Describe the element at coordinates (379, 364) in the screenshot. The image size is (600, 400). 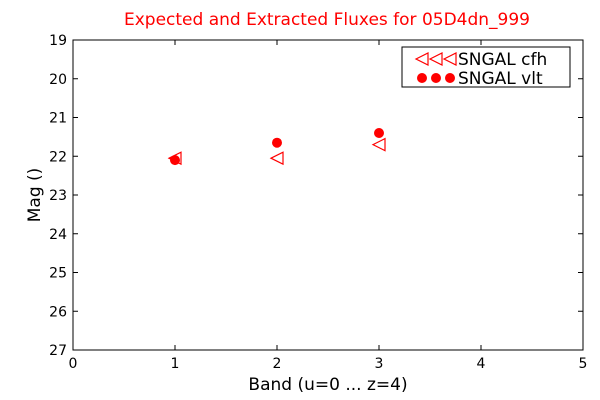
I see `x-tick-label: 3` at that location.